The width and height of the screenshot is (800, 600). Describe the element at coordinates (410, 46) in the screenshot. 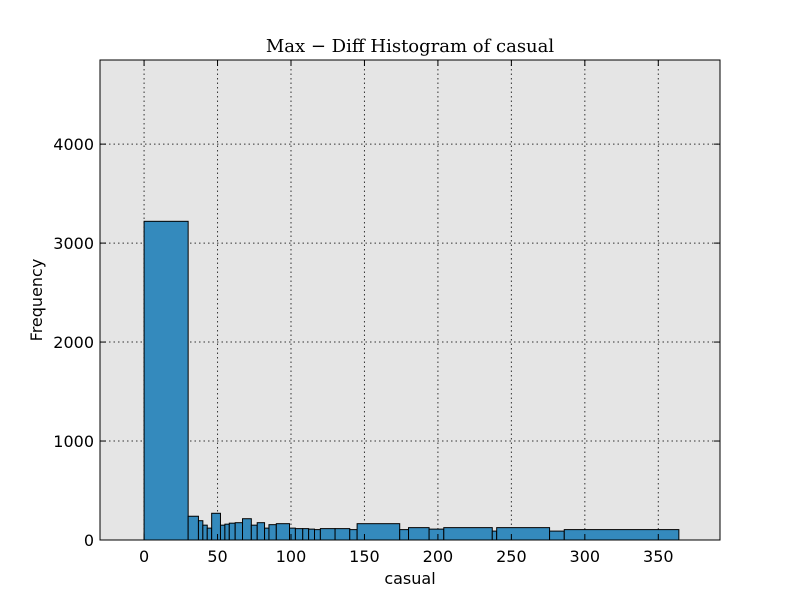

I see `chart-title: Max − Diff Histogram of casual` at that location.